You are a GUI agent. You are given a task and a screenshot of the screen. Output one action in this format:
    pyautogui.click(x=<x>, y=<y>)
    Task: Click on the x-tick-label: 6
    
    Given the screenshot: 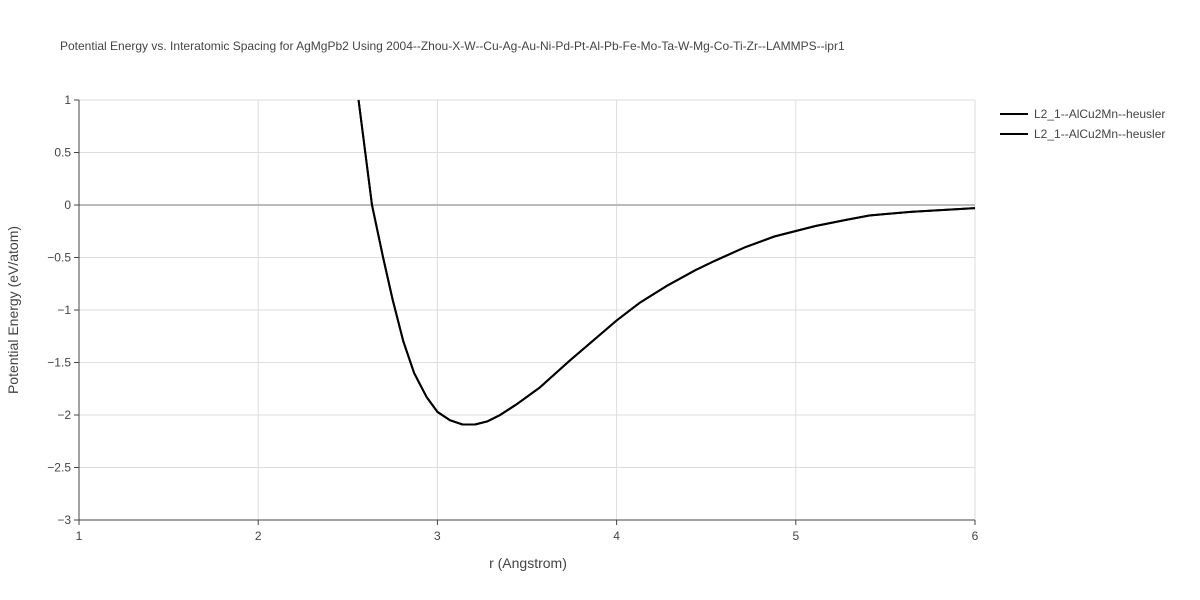 What is the action you would take?
    pyautogui.click(x=975, y=536)
    